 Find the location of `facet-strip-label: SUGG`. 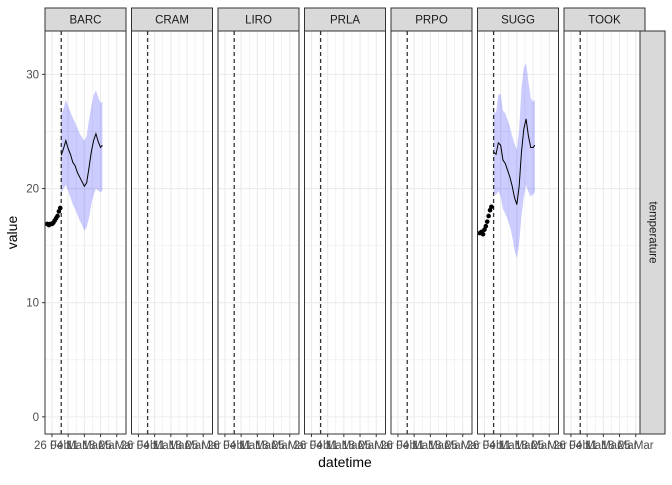

facet-strip-label: SUGG is located at coordinates (518, 21).